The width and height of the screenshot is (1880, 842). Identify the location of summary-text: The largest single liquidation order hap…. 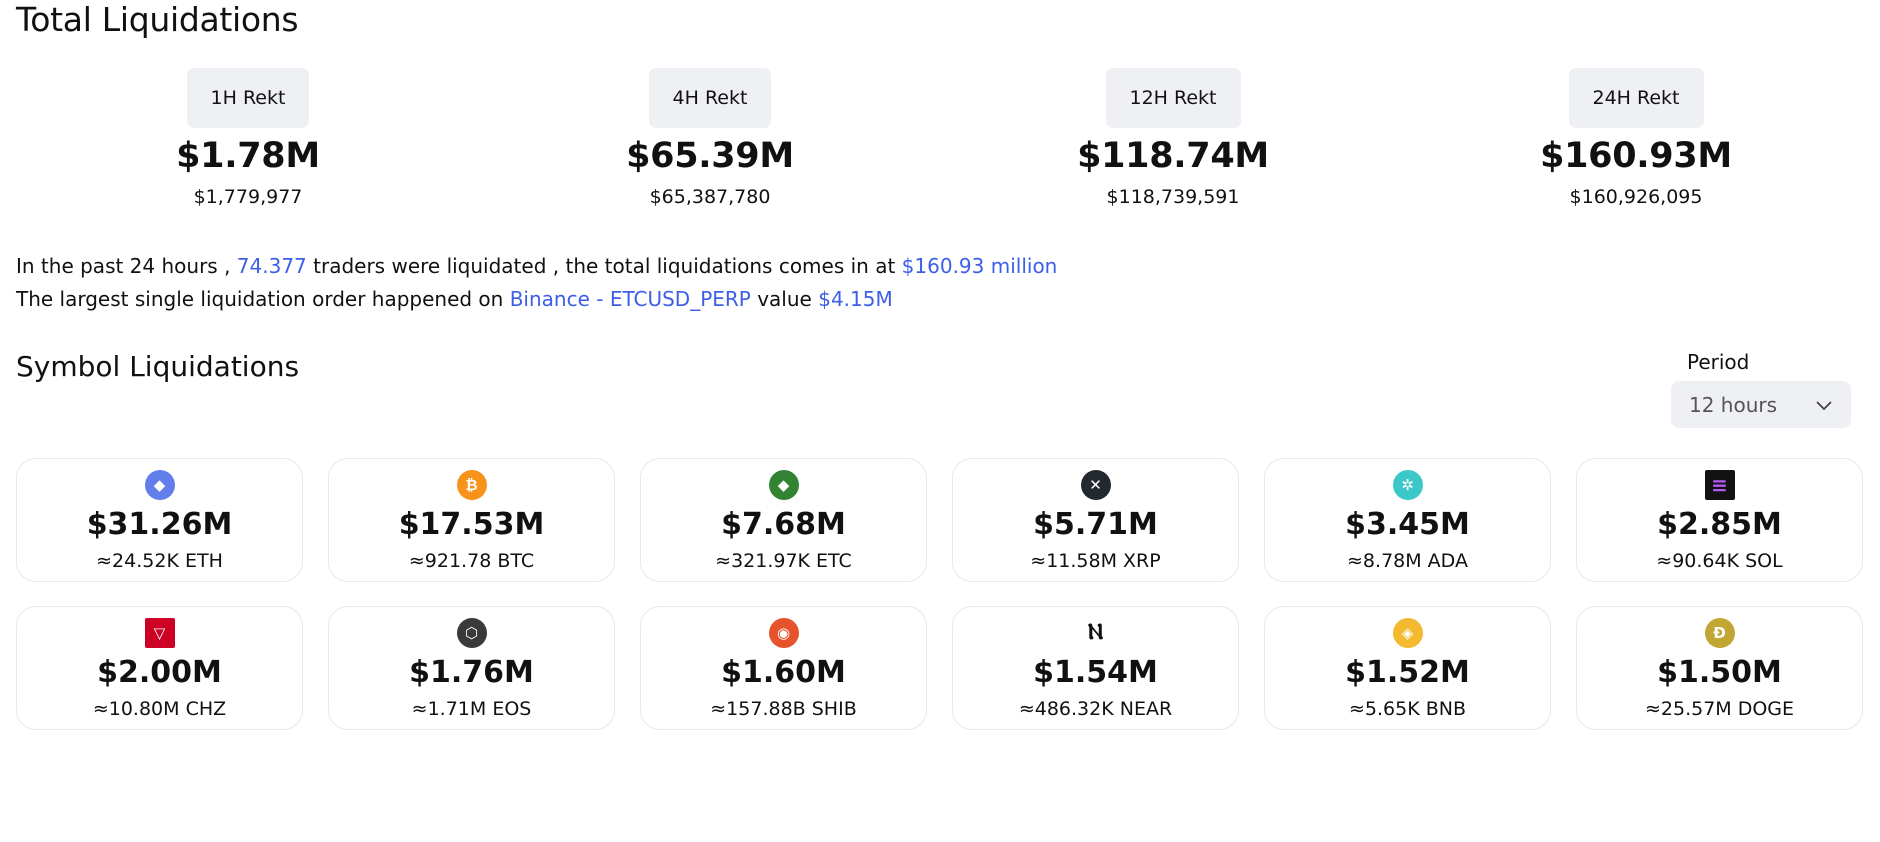
(260, 299).